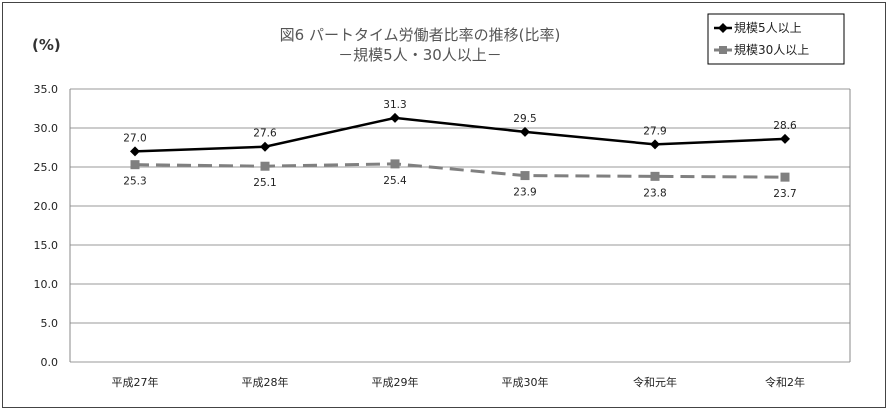 The width and height of the screenshot is (890, 414). What do you see at coordinates (264, 183) in the screenshot?
I see `data-label: 25.1` at bounding box center [264, 183].